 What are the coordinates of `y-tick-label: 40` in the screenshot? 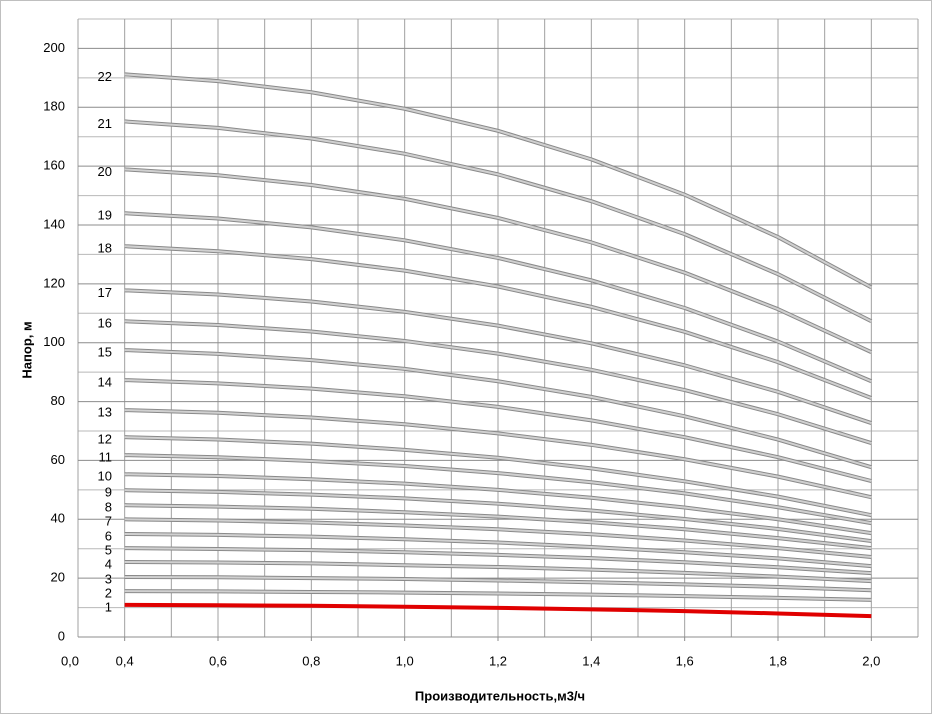 It's located at (58, 518).